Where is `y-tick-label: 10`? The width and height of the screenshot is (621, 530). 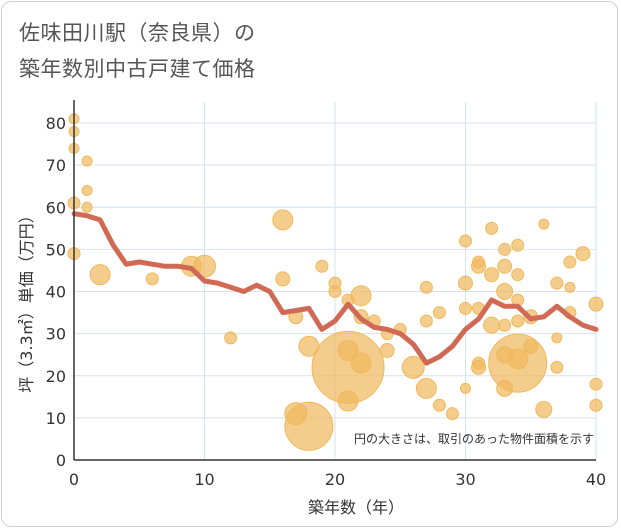 y-tick-label: 10 is located at coordinates (56, 418).